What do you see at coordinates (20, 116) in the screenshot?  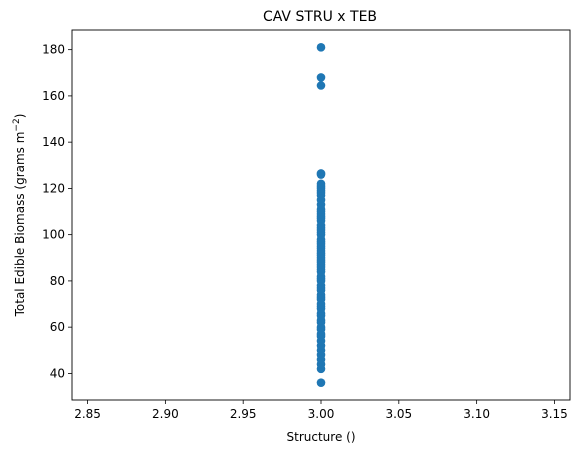 I see `y-axis-label-close: )` at bounding box center [20, 116].